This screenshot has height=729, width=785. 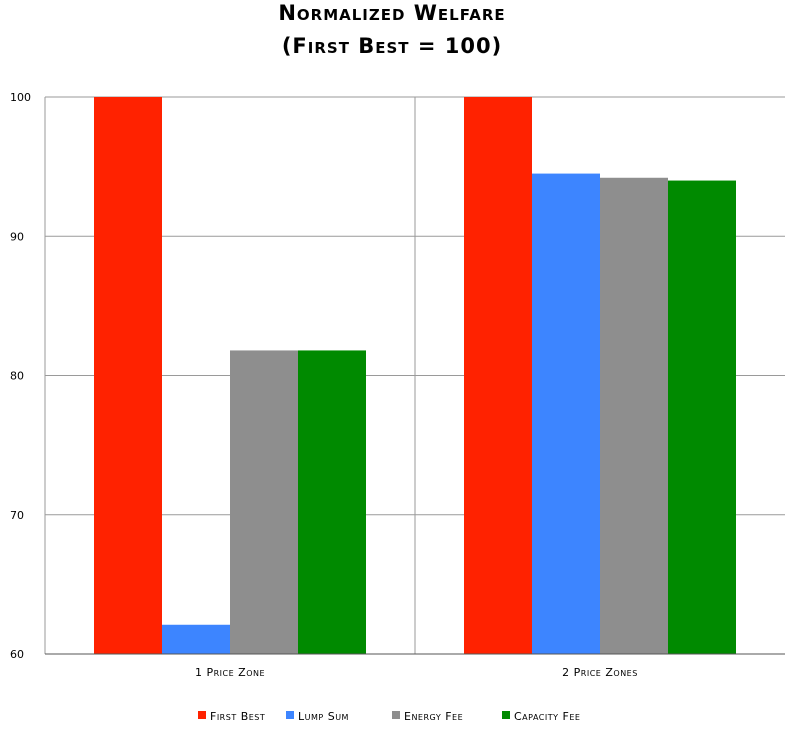 I want to click on legend: First Best Lump Sum Energy Fee Capacity Fee, so click(x=389, y=716).